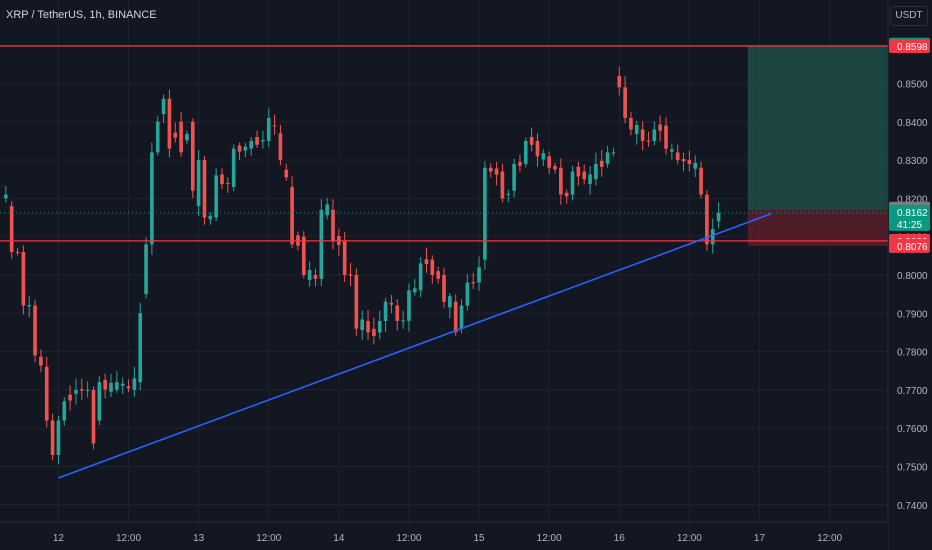 This screenshot has width=932, height=550. I want to click on price-label: 0.8598, so click(912, 47).